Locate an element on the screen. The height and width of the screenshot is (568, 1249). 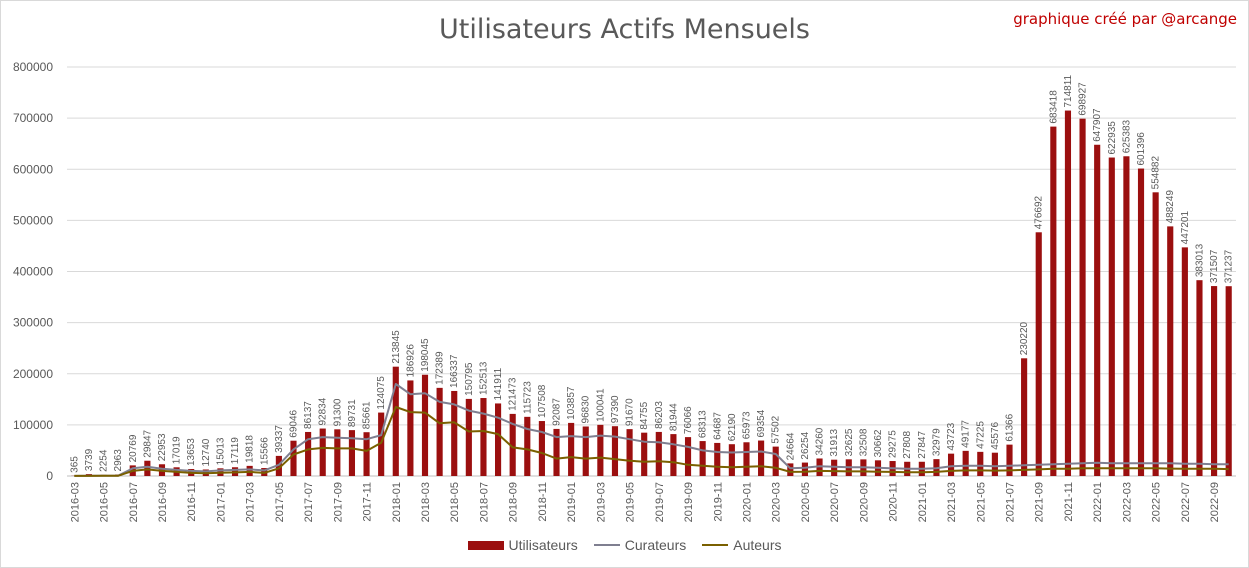
legend-swatch-authors is located at coordinates (715, 545).